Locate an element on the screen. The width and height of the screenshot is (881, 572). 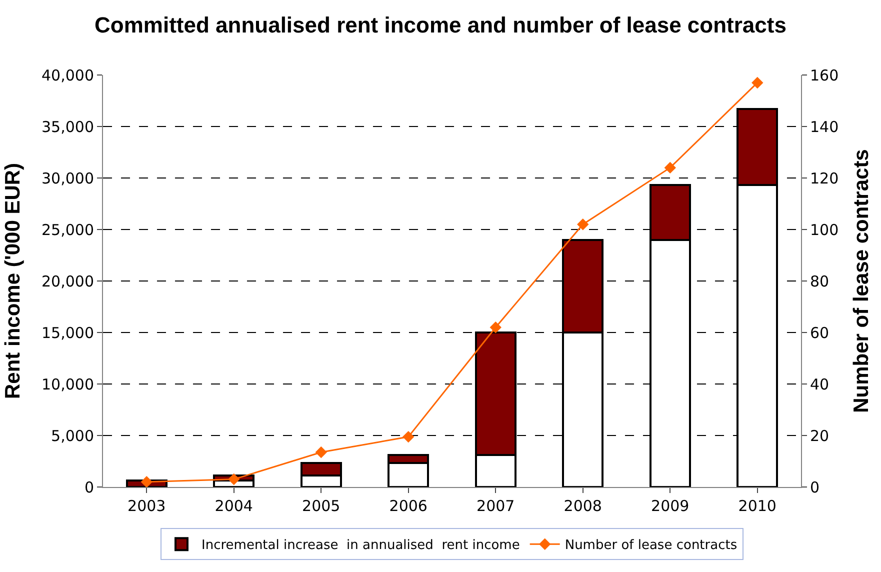
y-tick-label: 40,000 is located at coordinates (68, 75).